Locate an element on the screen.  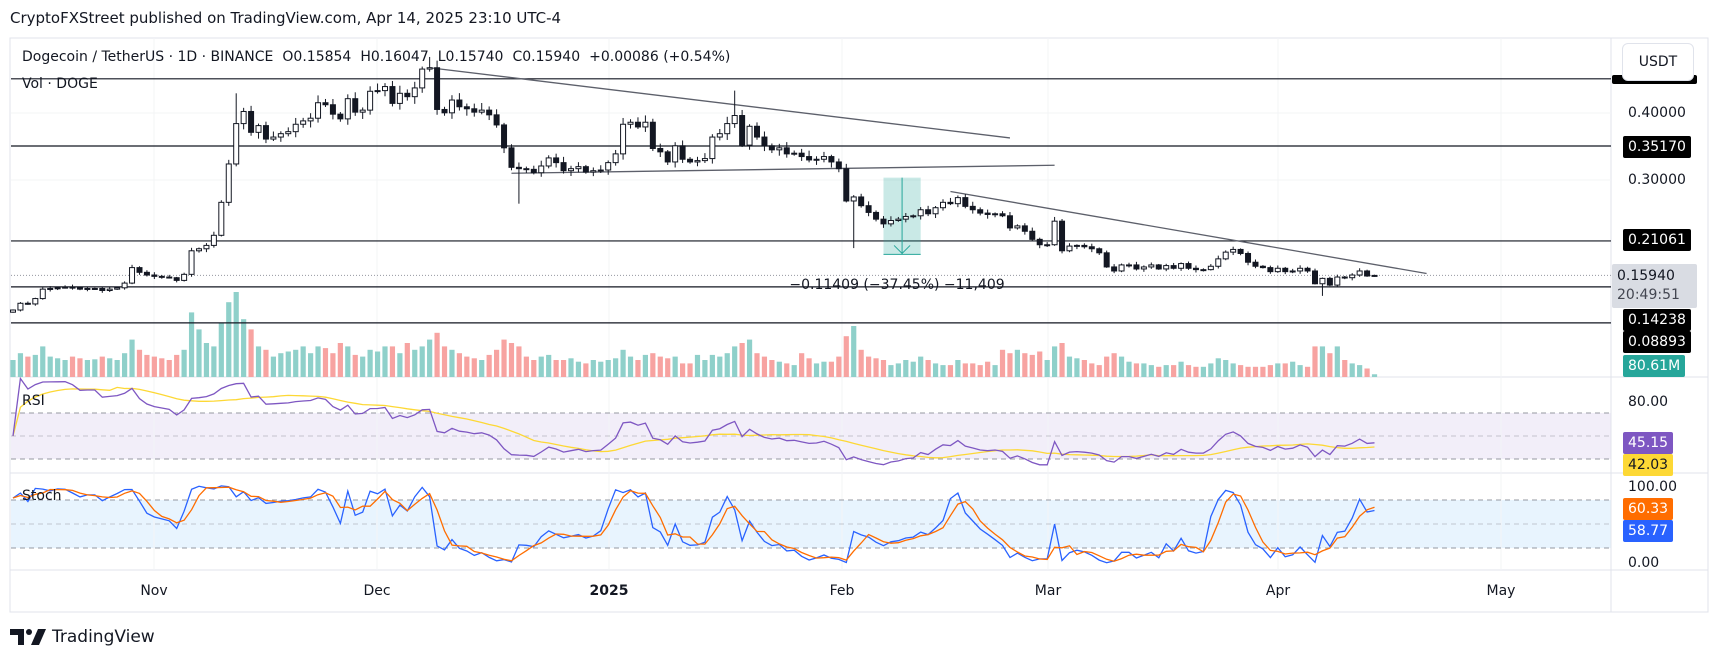
volume-indicator-label: Vol · DOGE is located at coordinates (60, 84).